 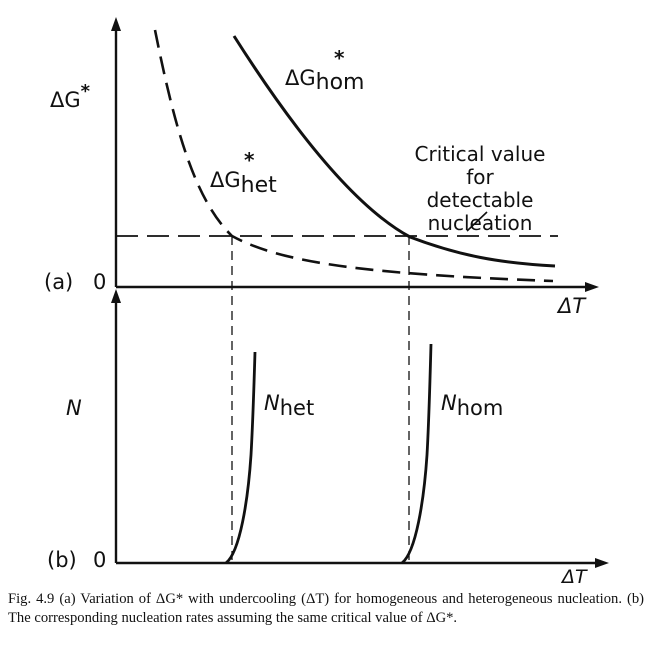 What do you see at coordinates (297, 408) in the screenshot?
I see `n-het-sub: het` at bounding box center [297, 408].